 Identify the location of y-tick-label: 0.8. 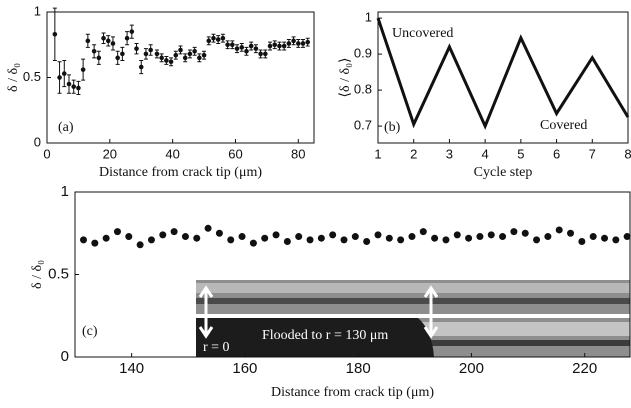
(363, 89).